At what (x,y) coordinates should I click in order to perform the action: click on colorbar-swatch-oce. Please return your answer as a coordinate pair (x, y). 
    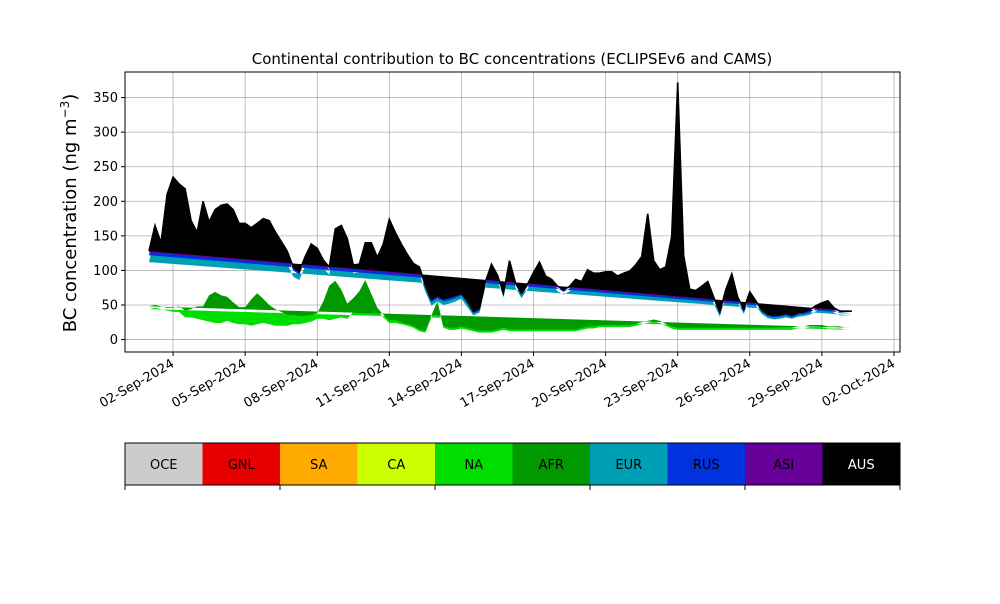
    Looking at the image, I should click on (164, 464).